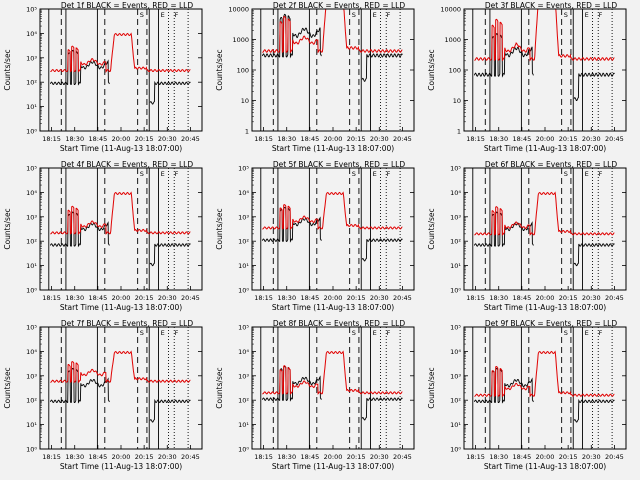 The image size is (640, 480). I want to click on y-tick-label: 10000, so click(238, 10).